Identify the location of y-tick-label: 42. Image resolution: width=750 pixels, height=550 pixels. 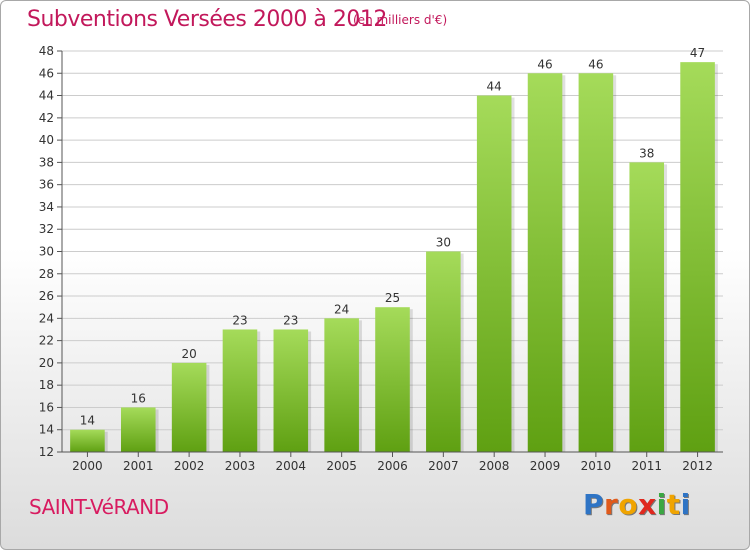
(46, 118).